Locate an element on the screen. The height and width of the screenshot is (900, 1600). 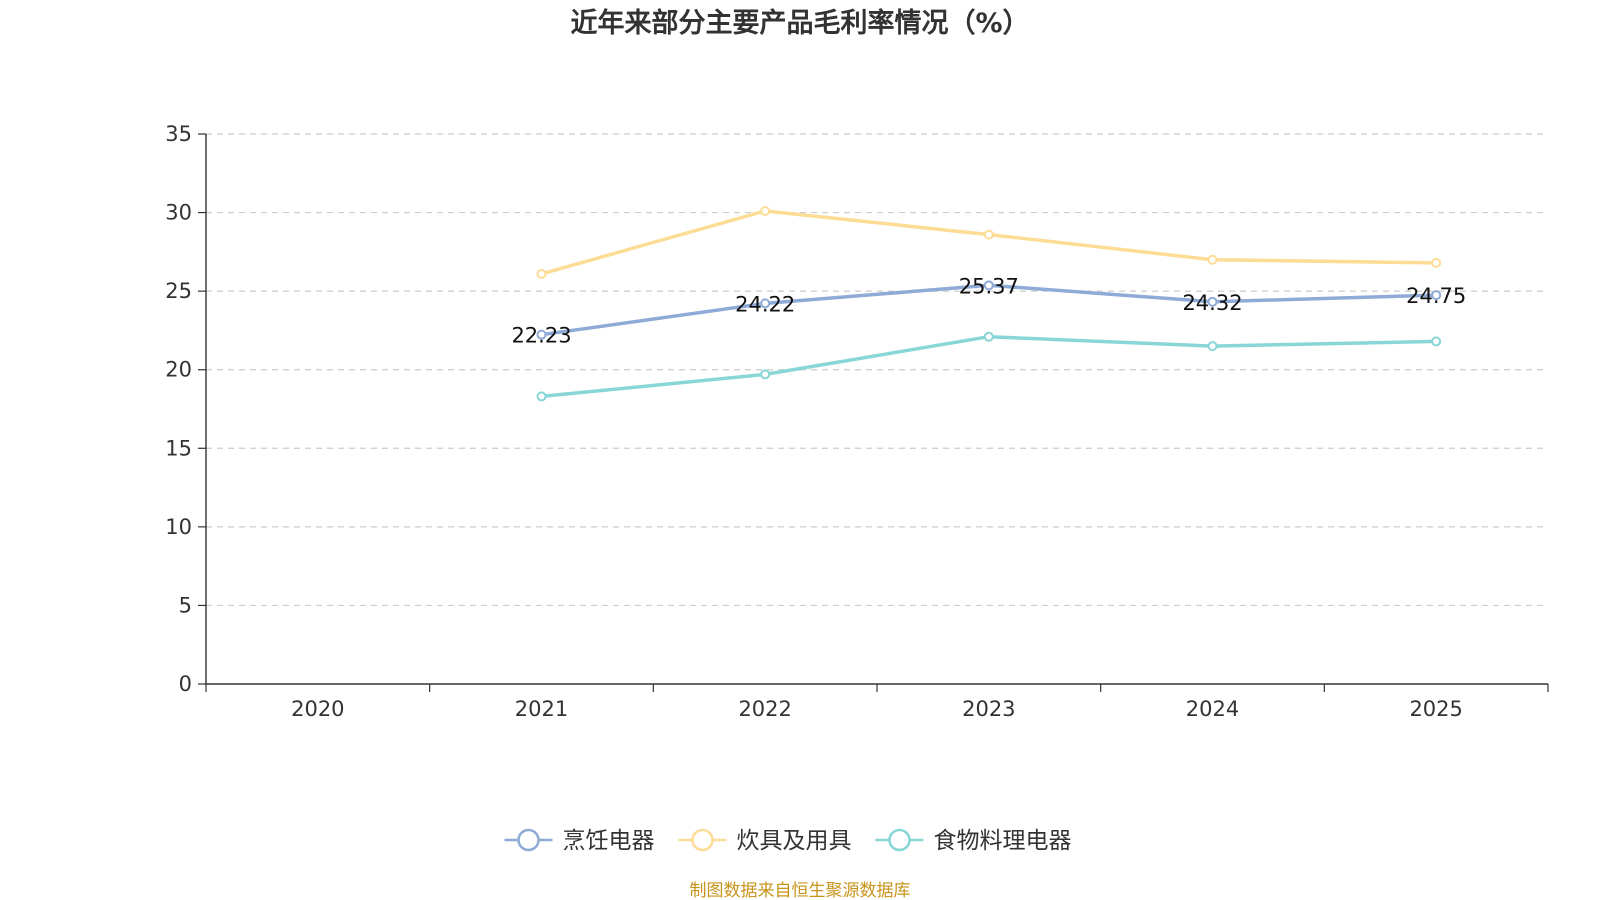
data-labels: 22.23 24.22 25.37 24.32 24.75 is located at coordinates (988, 310).